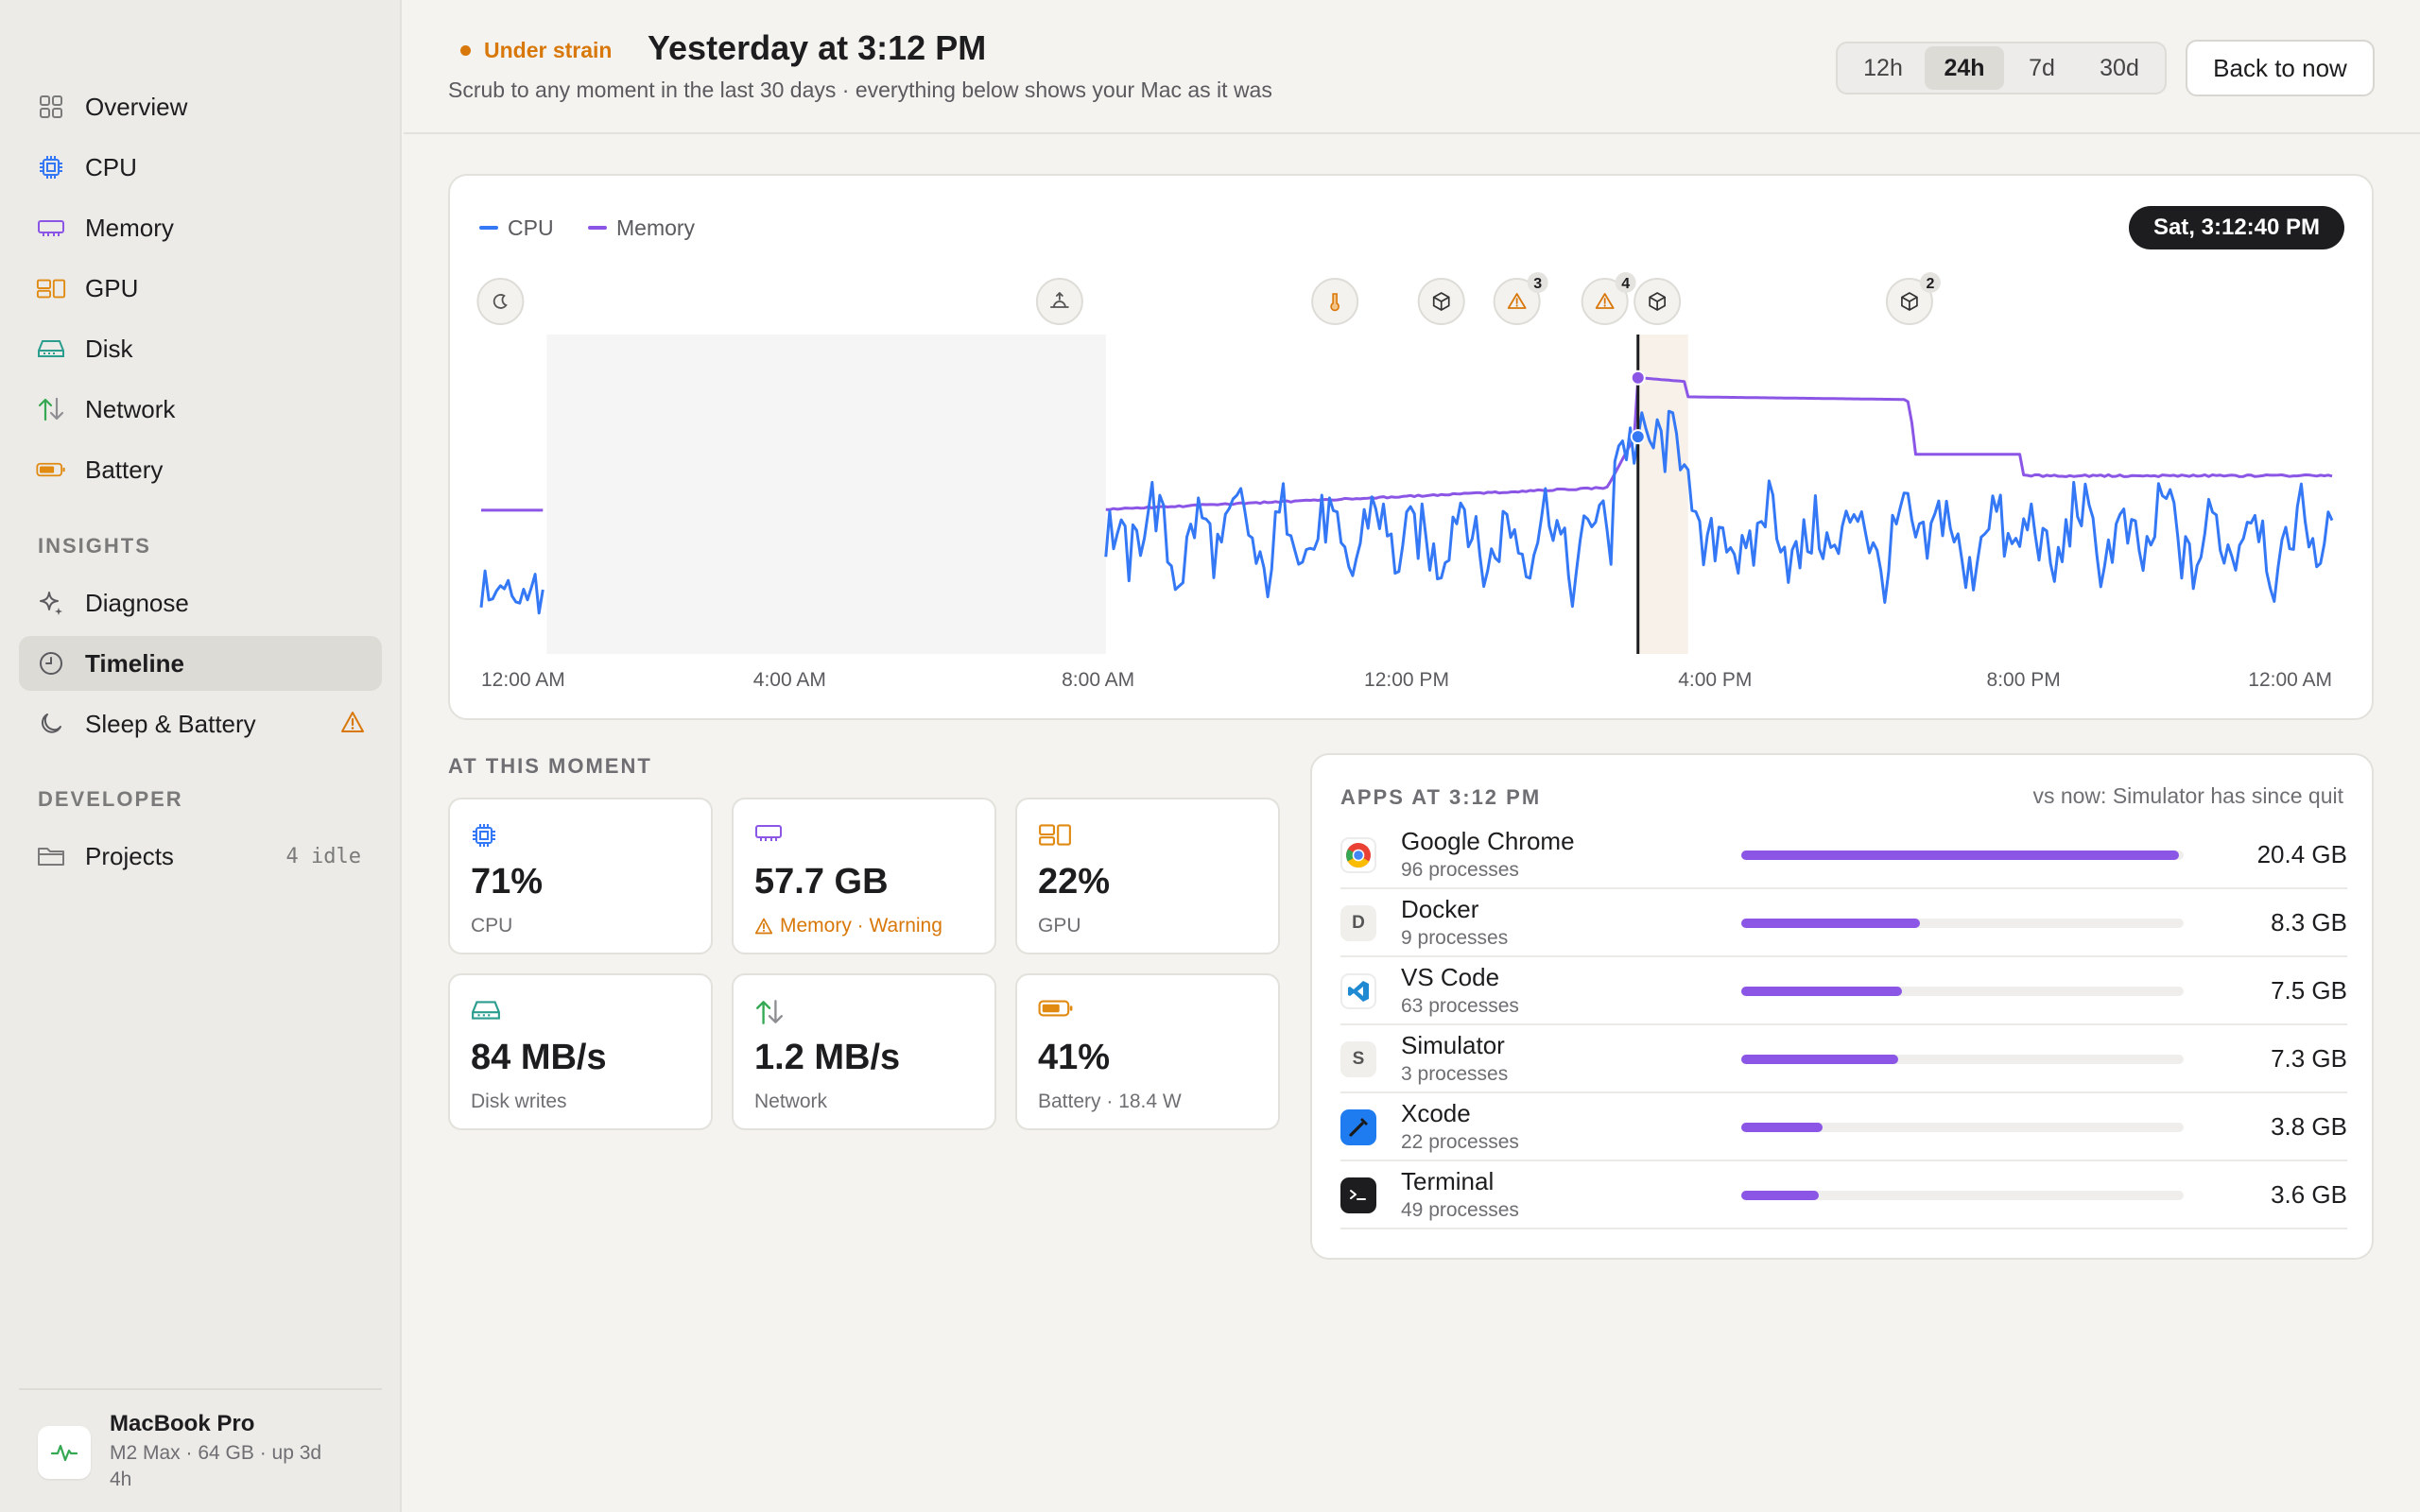  Describe the element at coordinates (817, 47) in the screenshot. I see `page-title: Yesterday at 3:12 PM` at that location.